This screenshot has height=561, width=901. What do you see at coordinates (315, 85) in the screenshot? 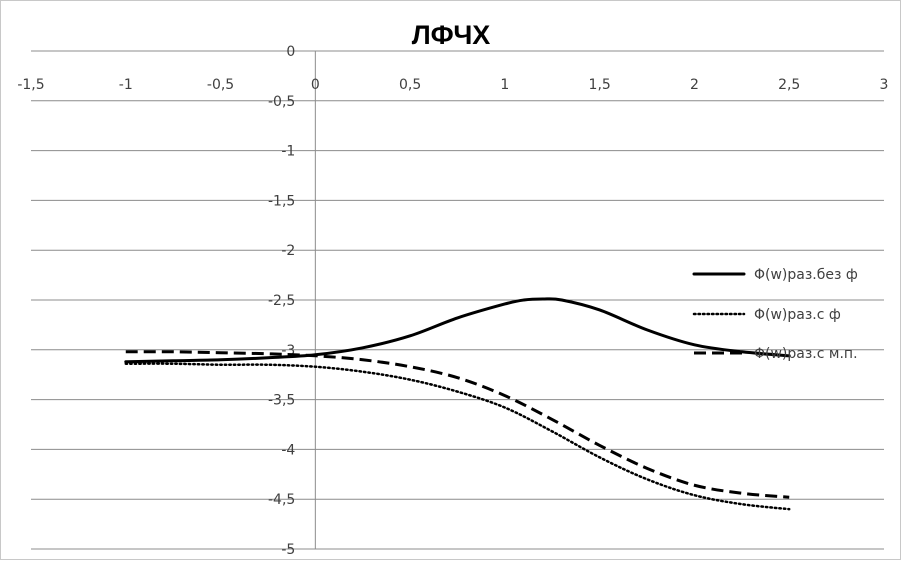
I see `x-tick-label-3: 0` at bounding box center [315, 85].